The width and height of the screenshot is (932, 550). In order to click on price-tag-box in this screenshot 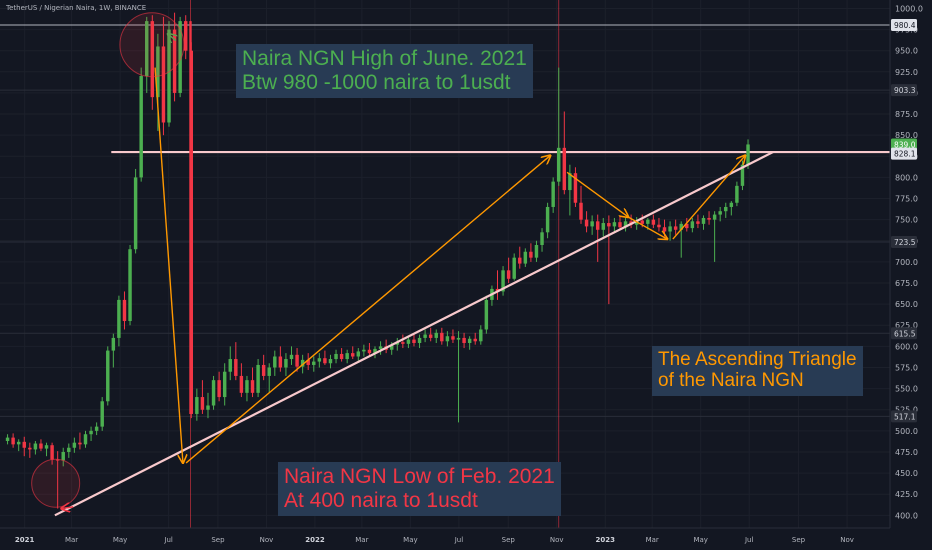, I will do `click(904, 416)`.